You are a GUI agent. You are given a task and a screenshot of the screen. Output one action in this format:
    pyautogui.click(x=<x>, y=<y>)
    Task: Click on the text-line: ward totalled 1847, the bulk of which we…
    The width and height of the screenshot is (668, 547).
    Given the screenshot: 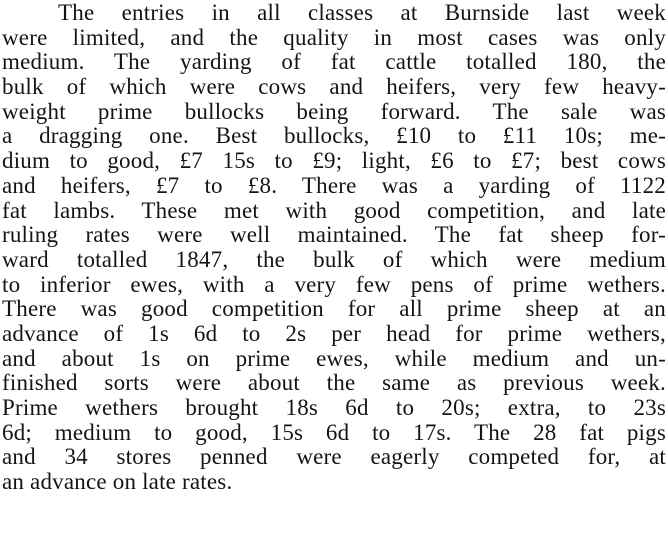 What is the action you would take?
    pyautogui.click(x=334, y=259)
    